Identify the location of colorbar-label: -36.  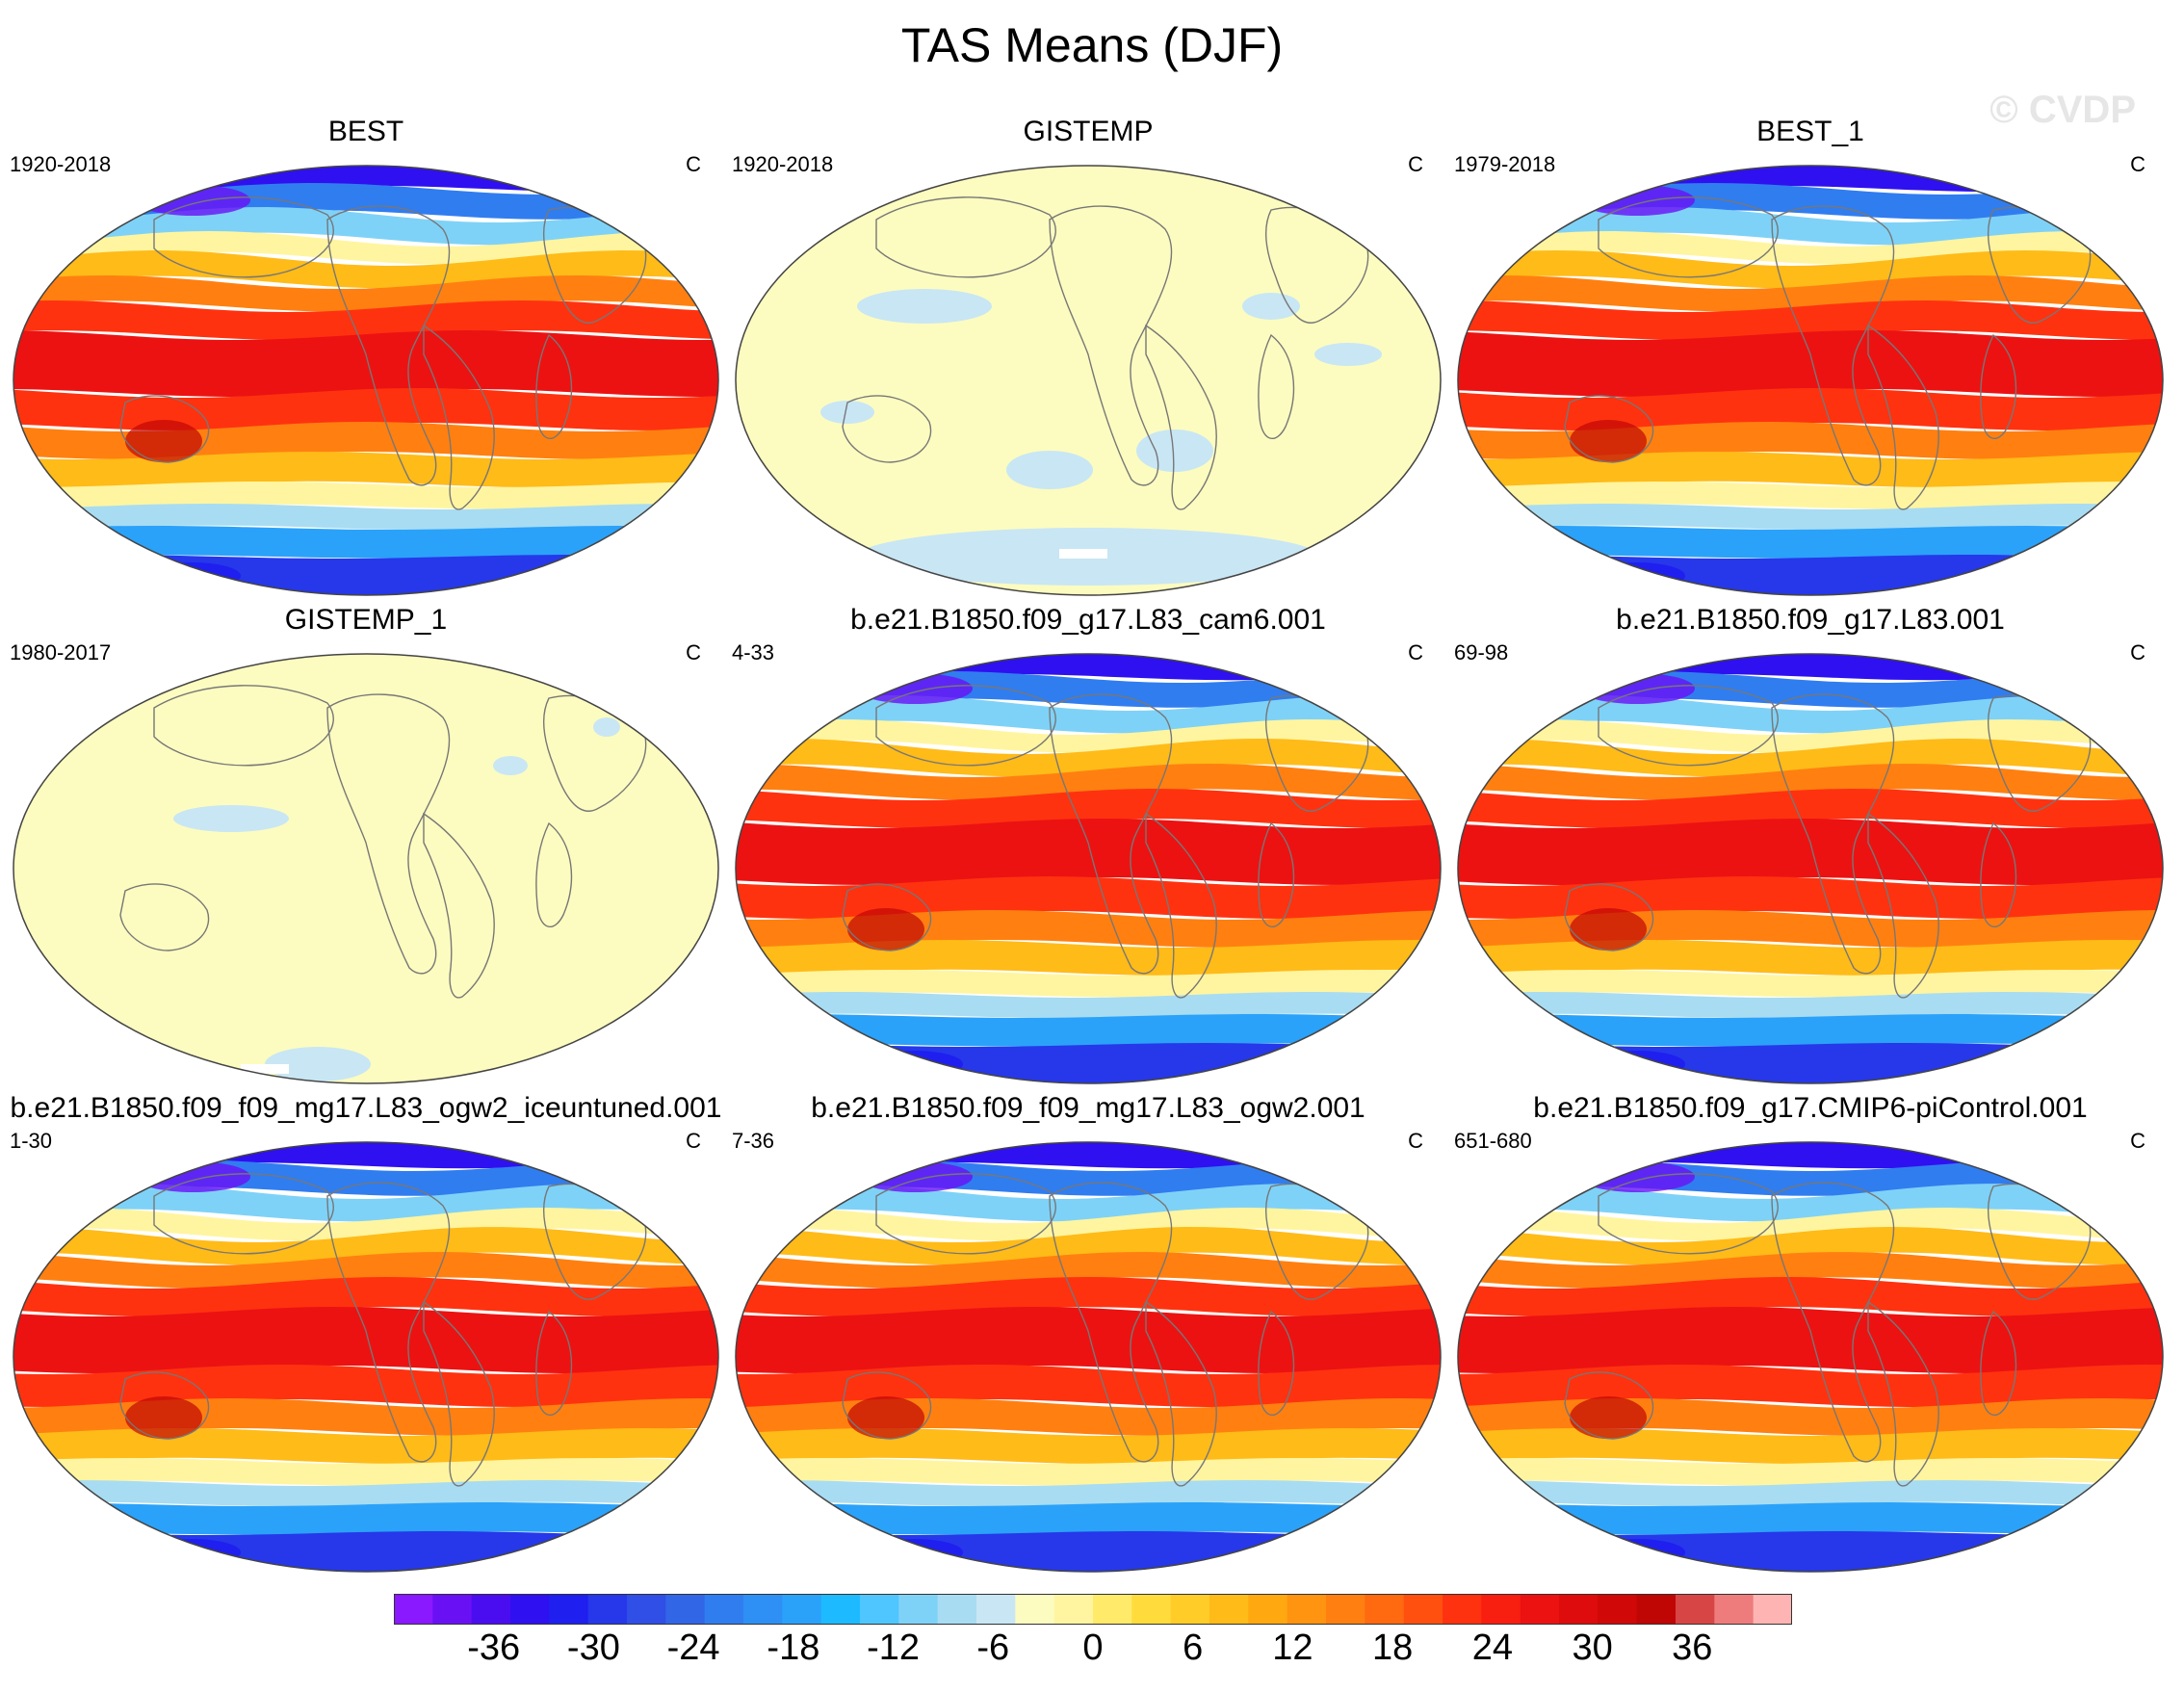
(494, 1648).